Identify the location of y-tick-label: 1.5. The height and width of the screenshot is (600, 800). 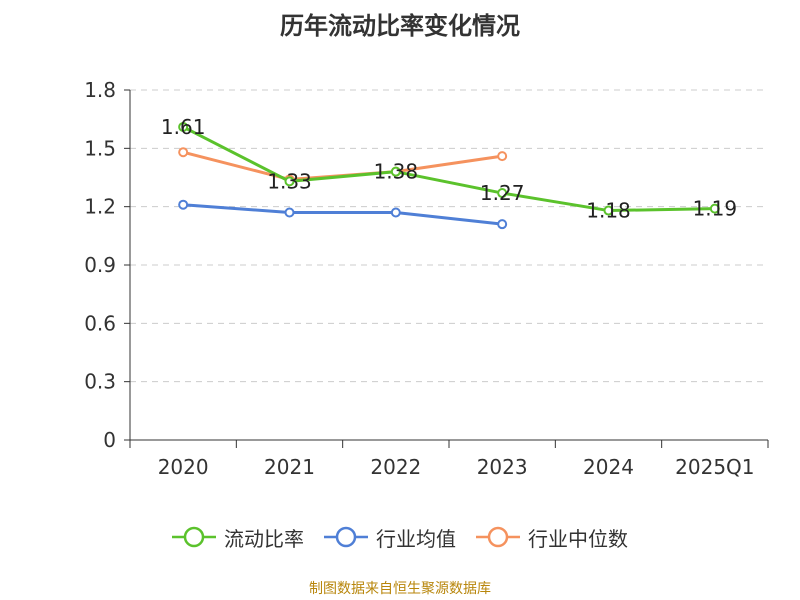
(100, 148).